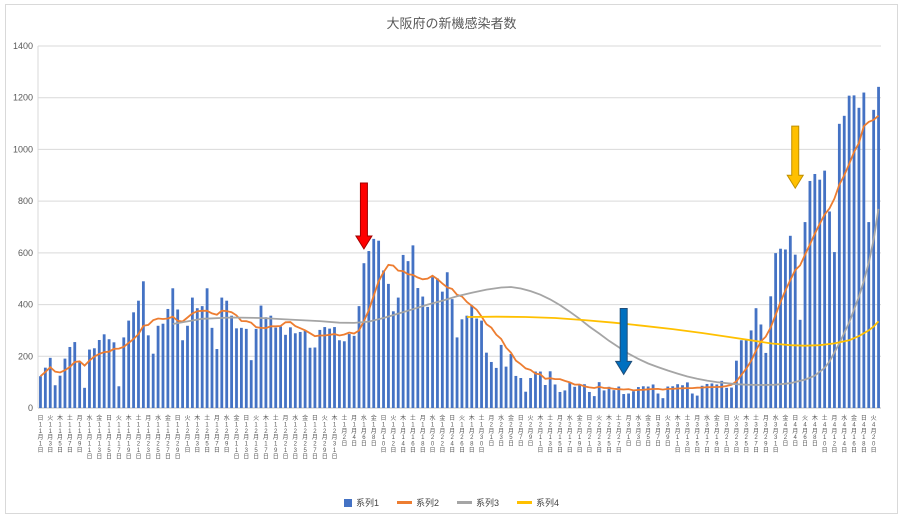  What do you see at coordinates (25, 356) in the screenshot?
I see `svg-text: 200` at bounding box center [25, 356].